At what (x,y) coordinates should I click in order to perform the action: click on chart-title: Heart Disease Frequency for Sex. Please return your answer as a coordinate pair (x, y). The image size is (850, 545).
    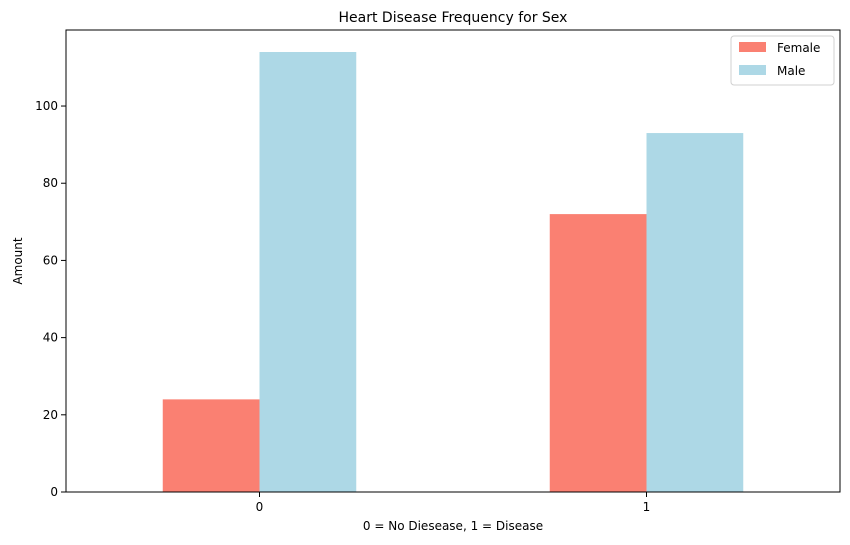
    Looking at the image, I should click on (453, 18).